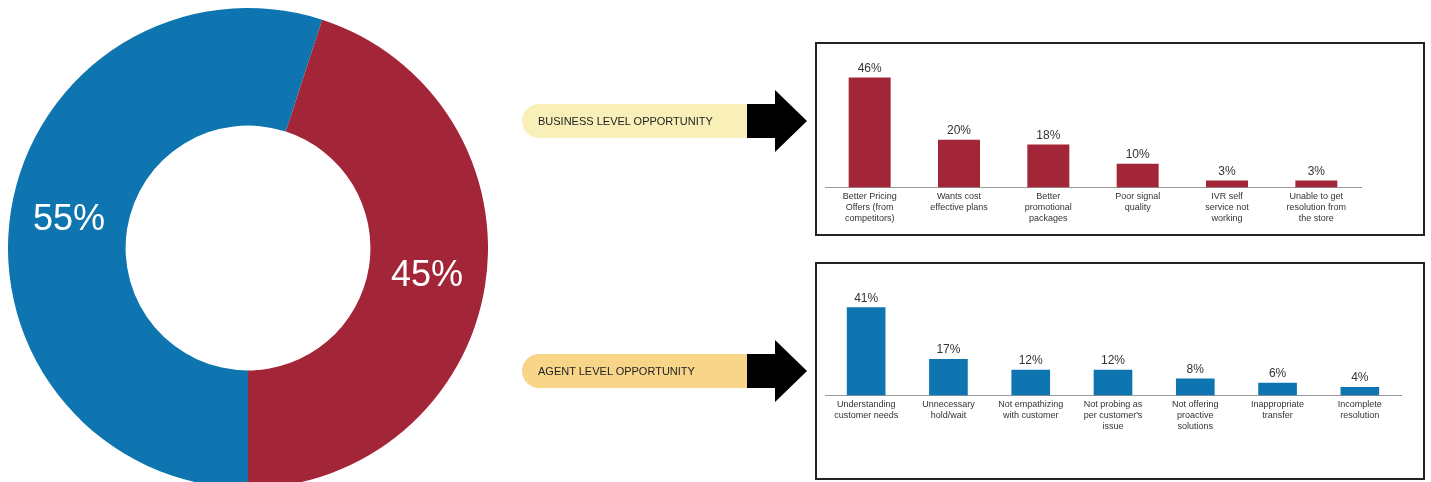  I want to click on x-tick-label: Understanding customer needs, so click(866, 410).